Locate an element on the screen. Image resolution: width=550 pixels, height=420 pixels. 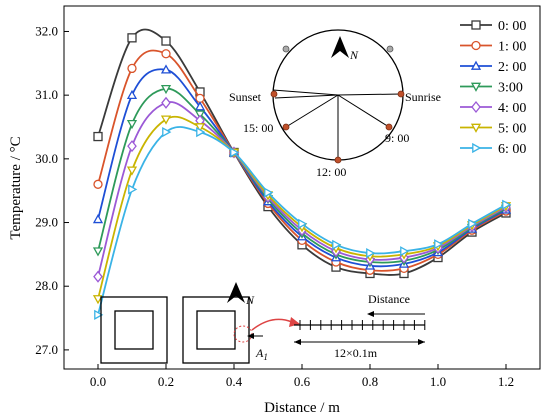
compass-sunset-label: Sunset is located at coordinates (245, 97).